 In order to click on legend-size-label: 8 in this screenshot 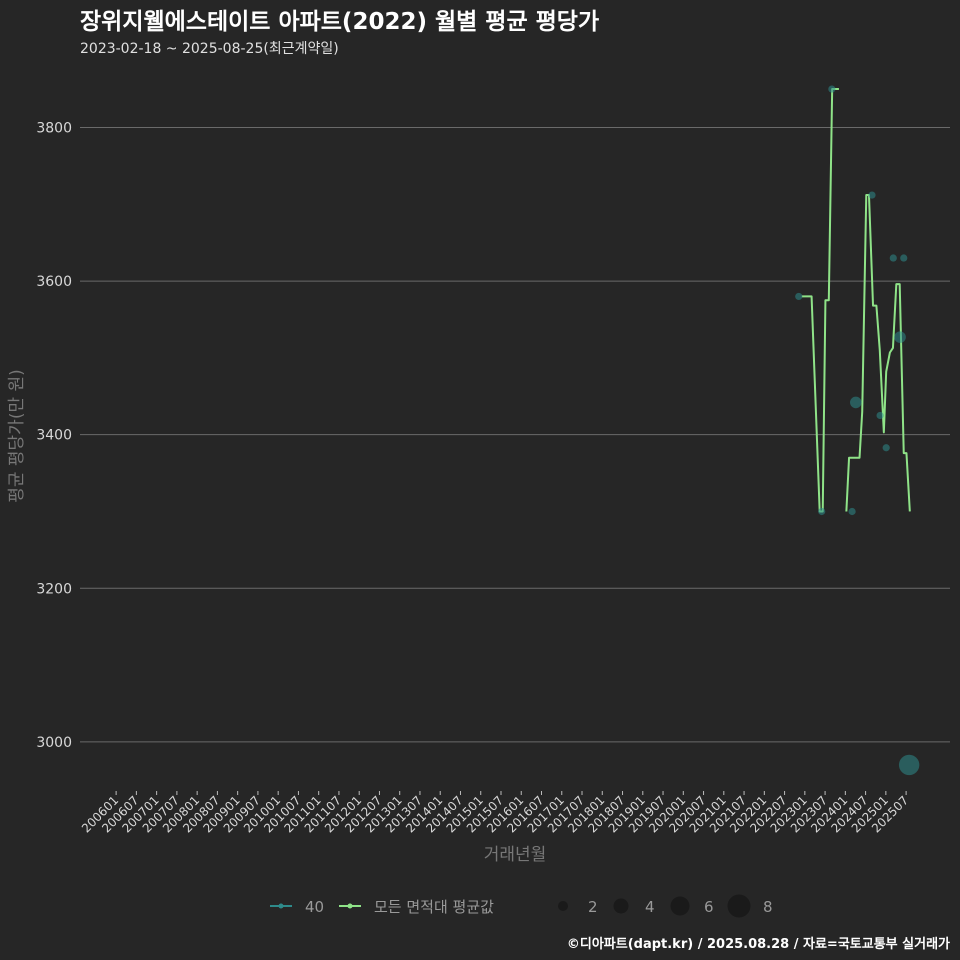, I will do `click(768, 907)`.